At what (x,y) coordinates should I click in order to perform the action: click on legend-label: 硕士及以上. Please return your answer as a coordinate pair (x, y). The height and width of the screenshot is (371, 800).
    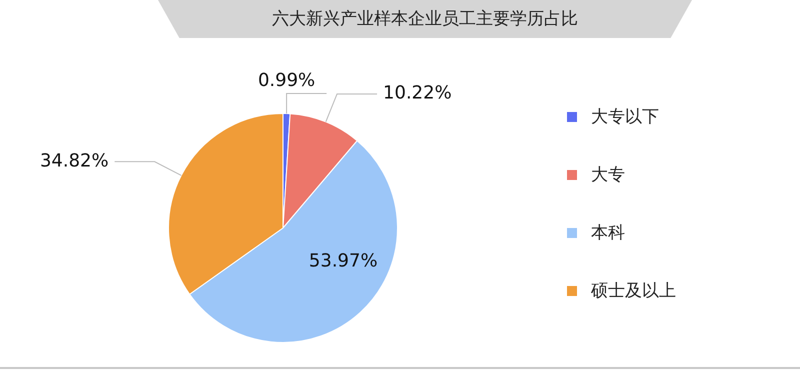
    Looking at the image, I should click on (633, 291).